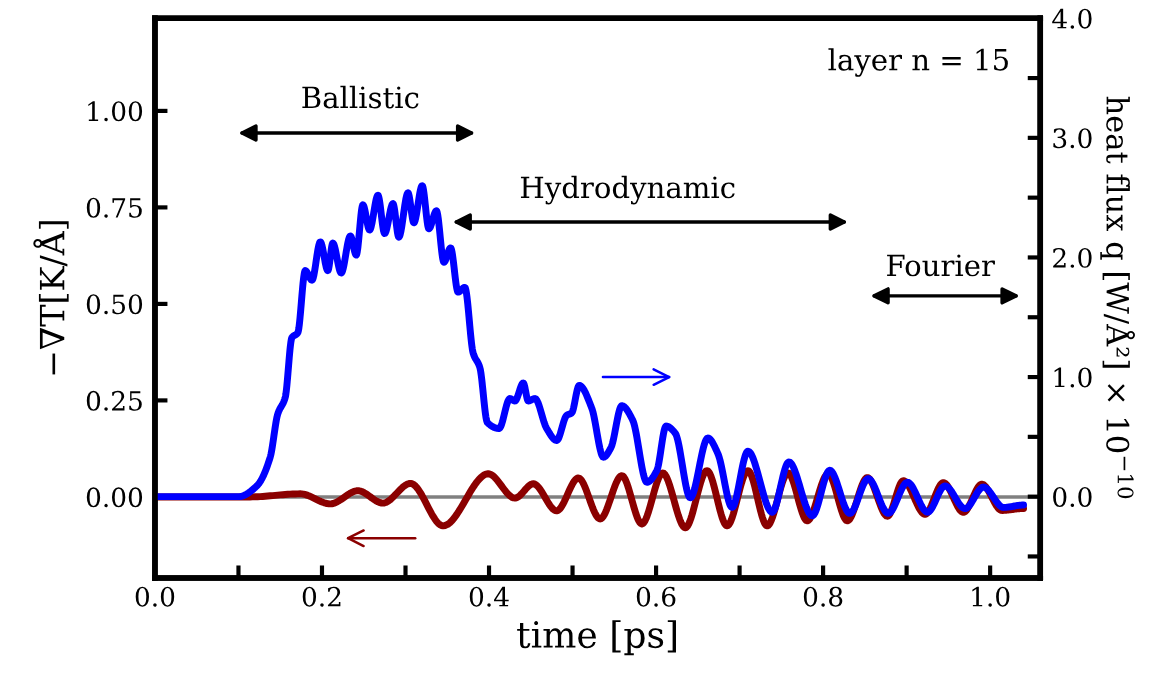 This screenshot has width=1152, height=676. I want to click on y2-axis-title: heat flux q [W/Å²] × 10$^{−10}$, so click(1117, 297).